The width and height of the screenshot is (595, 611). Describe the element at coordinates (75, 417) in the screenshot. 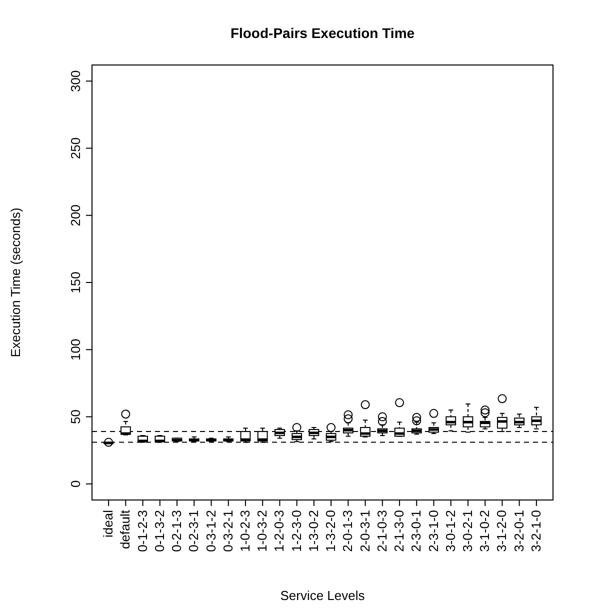

I see `y-tick-label: 50` at that location.